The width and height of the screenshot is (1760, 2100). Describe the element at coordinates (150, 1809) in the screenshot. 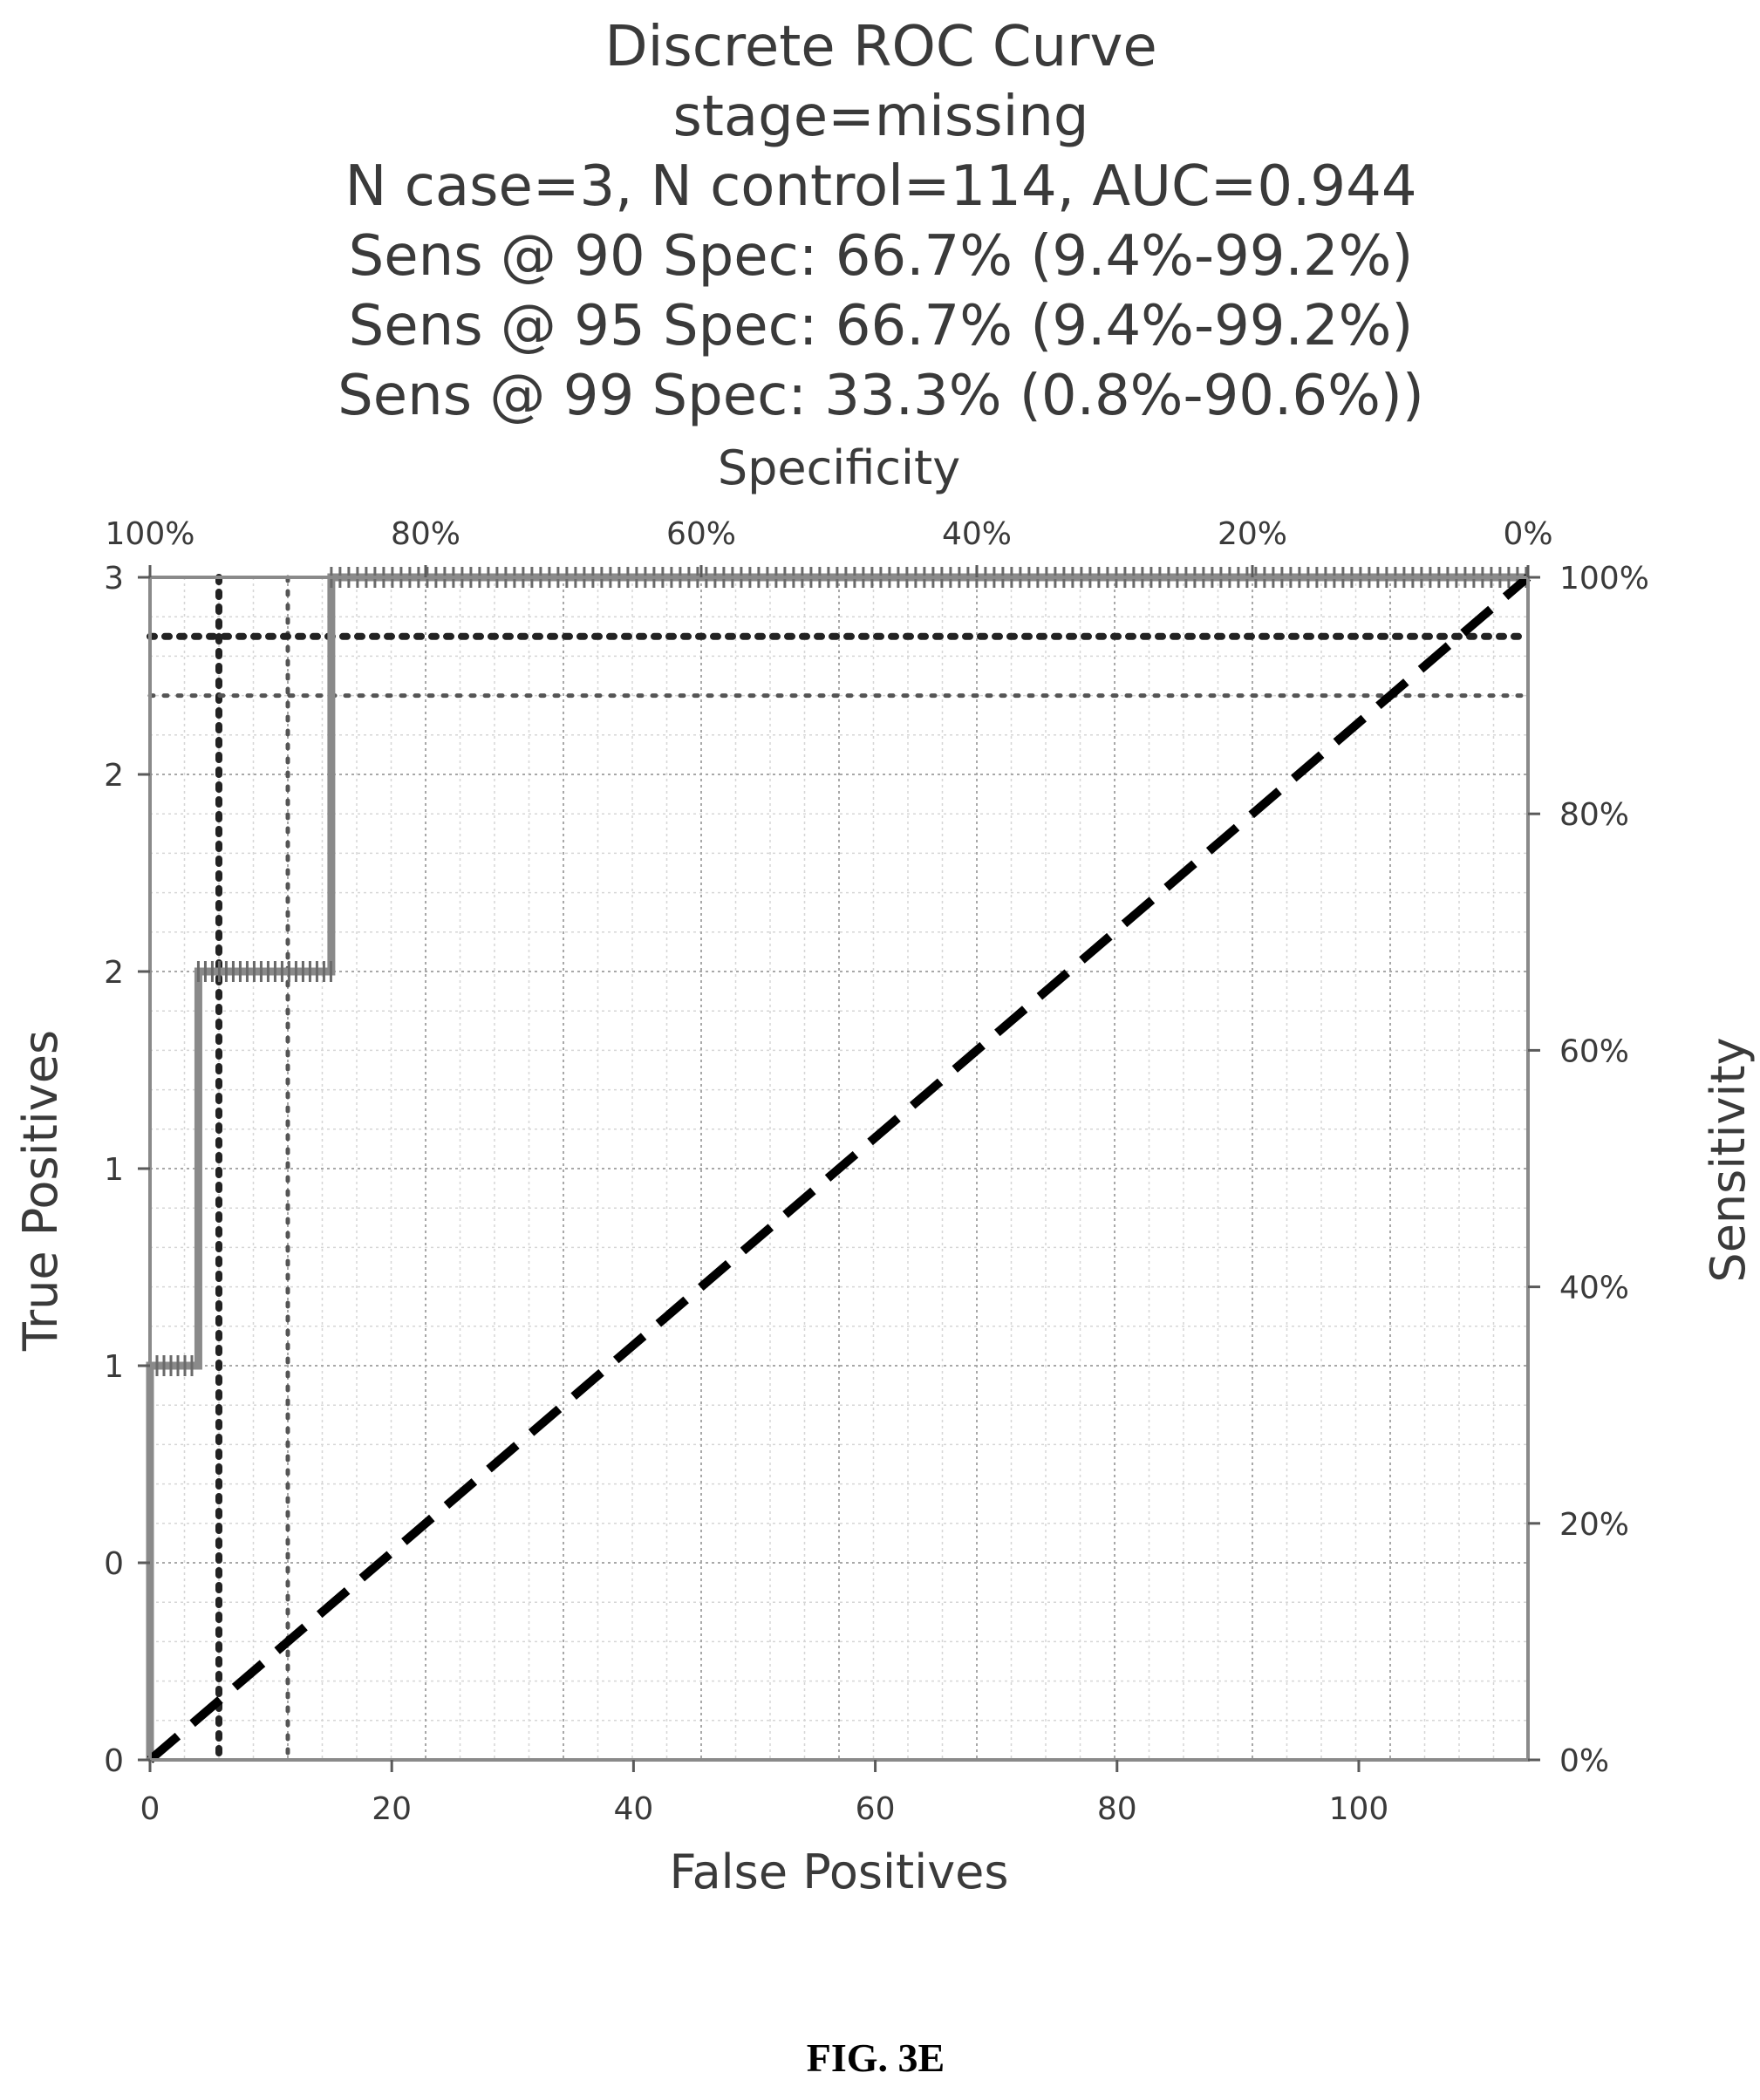

I see `x-tick-label: 0` at that location.